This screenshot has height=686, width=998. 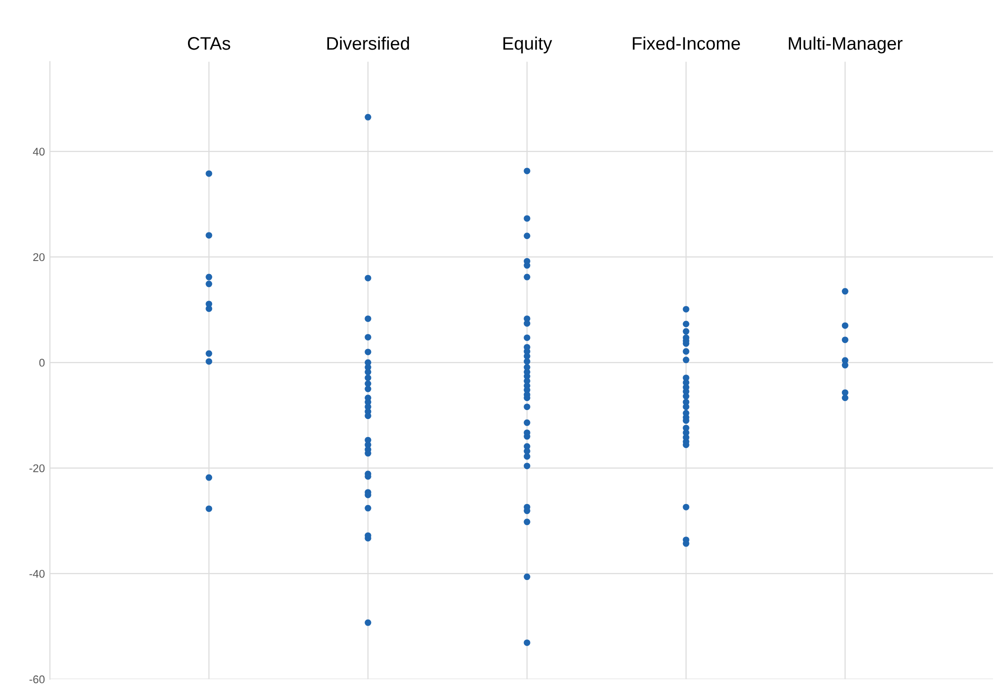 What do you see at coordinates (209, 43) in the screenshot?
I see `x-tick-label: CTAs` at bounding box center [209, 43].